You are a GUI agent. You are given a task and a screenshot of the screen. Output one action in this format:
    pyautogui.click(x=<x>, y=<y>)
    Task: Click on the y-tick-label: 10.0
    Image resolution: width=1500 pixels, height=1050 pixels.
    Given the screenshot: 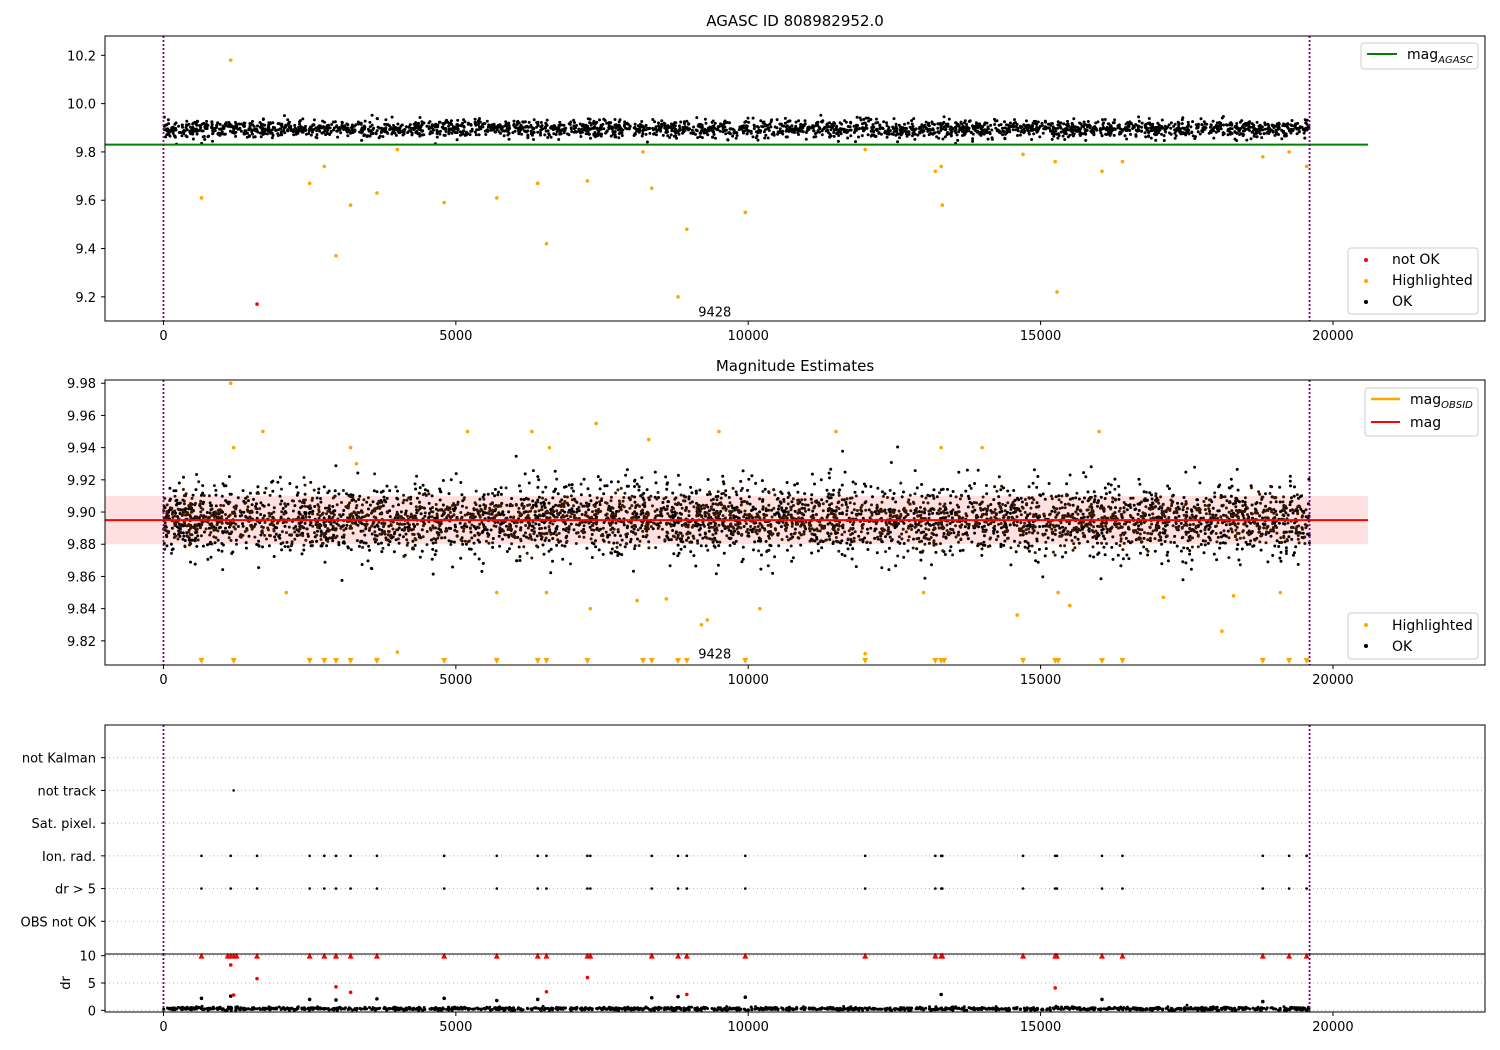 What is the action you would take?
    pyautogui.click(x=81, y=105)
    